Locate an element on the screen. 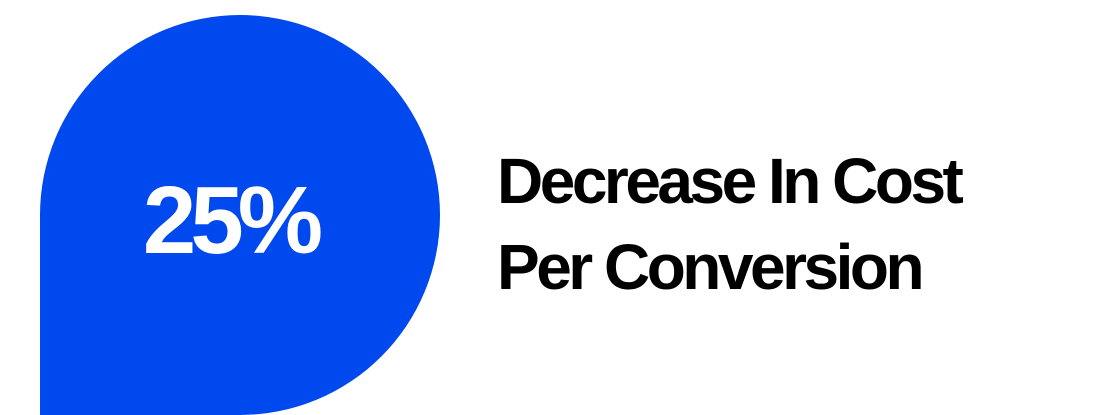 Image resolution: width=1104 pixels, height=415 pixels. stat-label-line-1: Decrease In Cost is located at coordinates (730, 181).